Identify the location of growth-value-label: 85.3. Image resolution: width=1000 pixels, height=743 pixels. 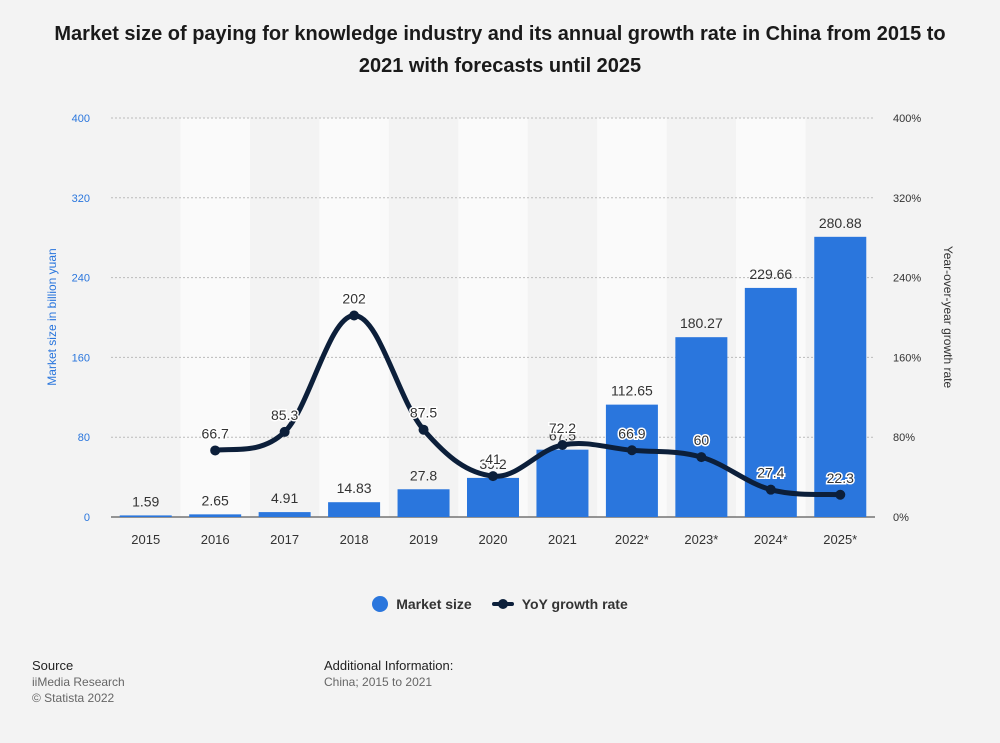
(284, 415).